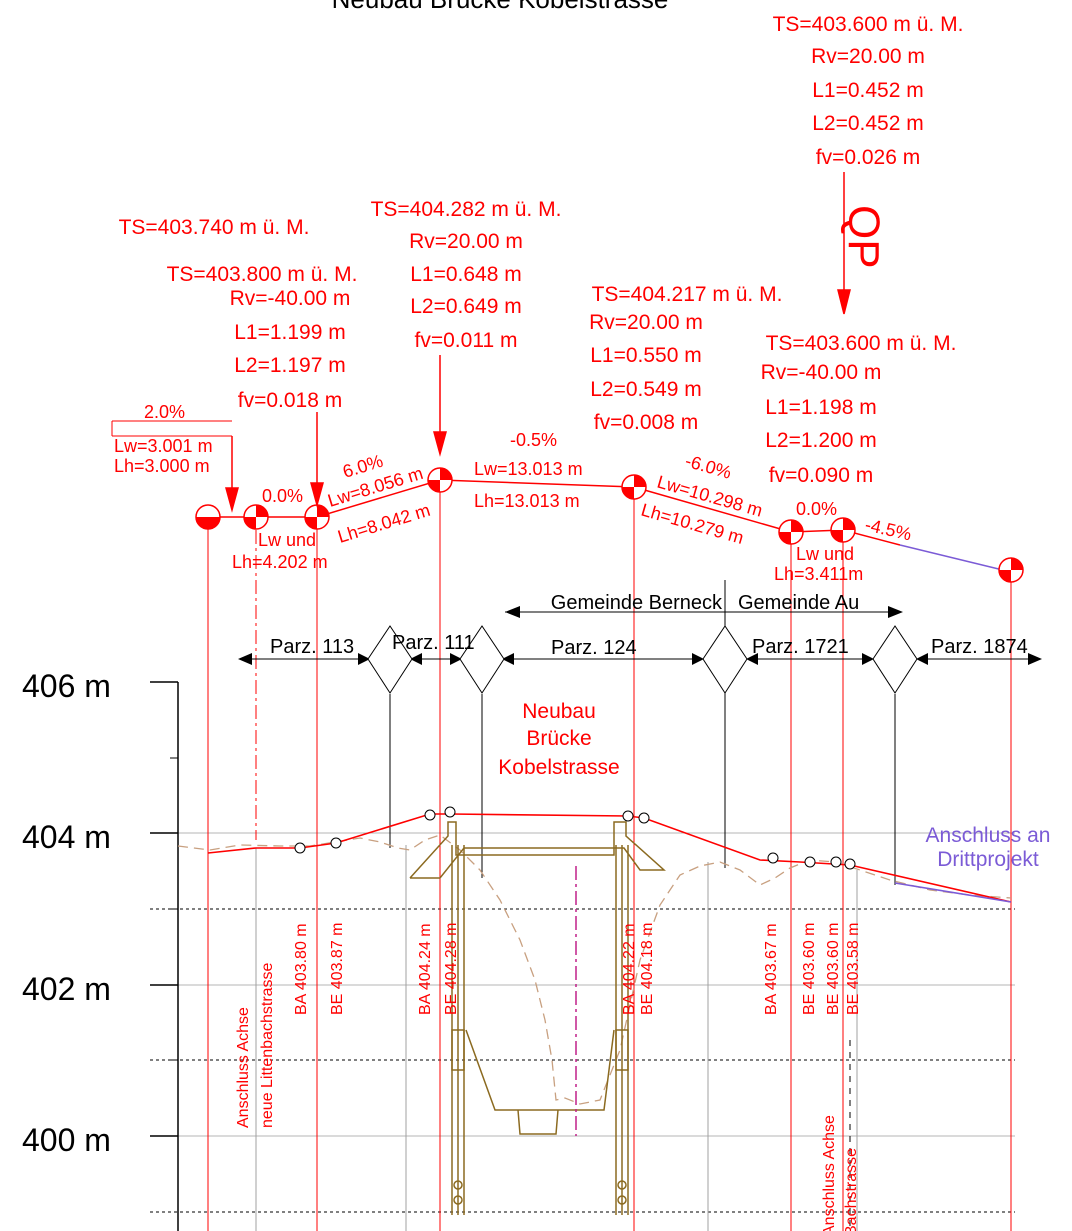 The height and width of the screenshot is (1231, 1072). I want to click on parcel-1874: Parz. 1874, so click(979, 647).